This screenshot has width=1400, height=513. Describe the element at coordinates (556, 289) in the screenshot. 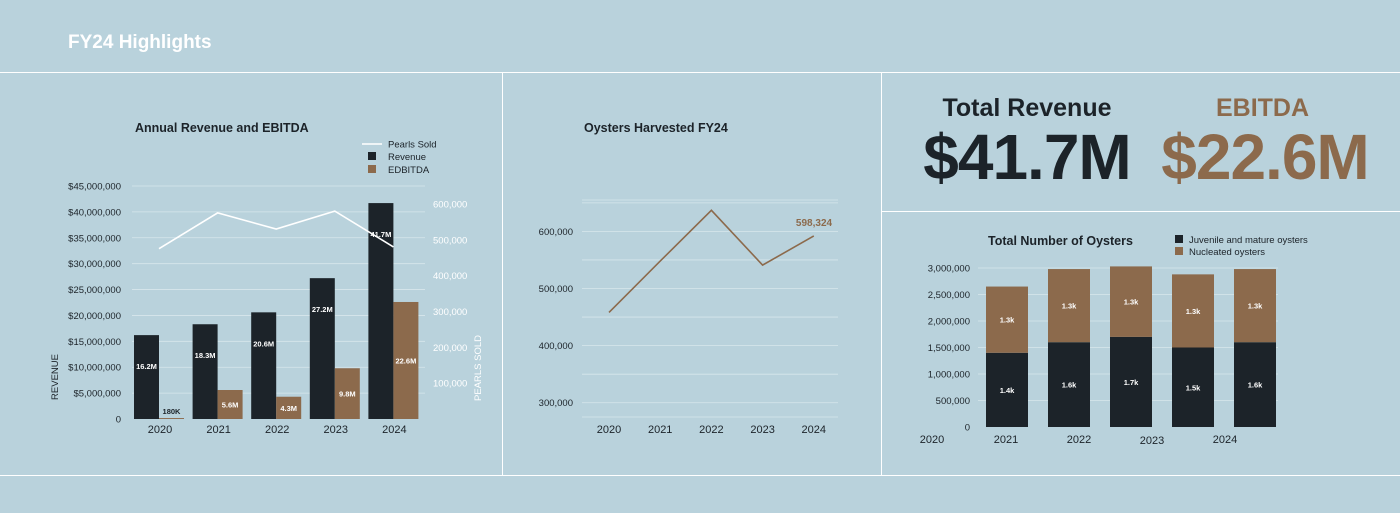

I see `chart2-ytick-label: 500,000` at that location.